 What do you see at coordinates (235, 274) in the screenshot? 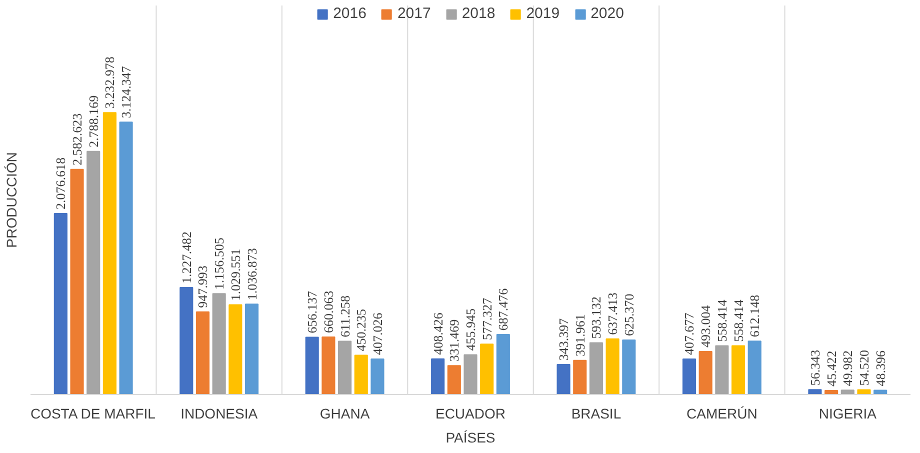
I see `data-label: 1.029.551` at bounding box center [235, 274].